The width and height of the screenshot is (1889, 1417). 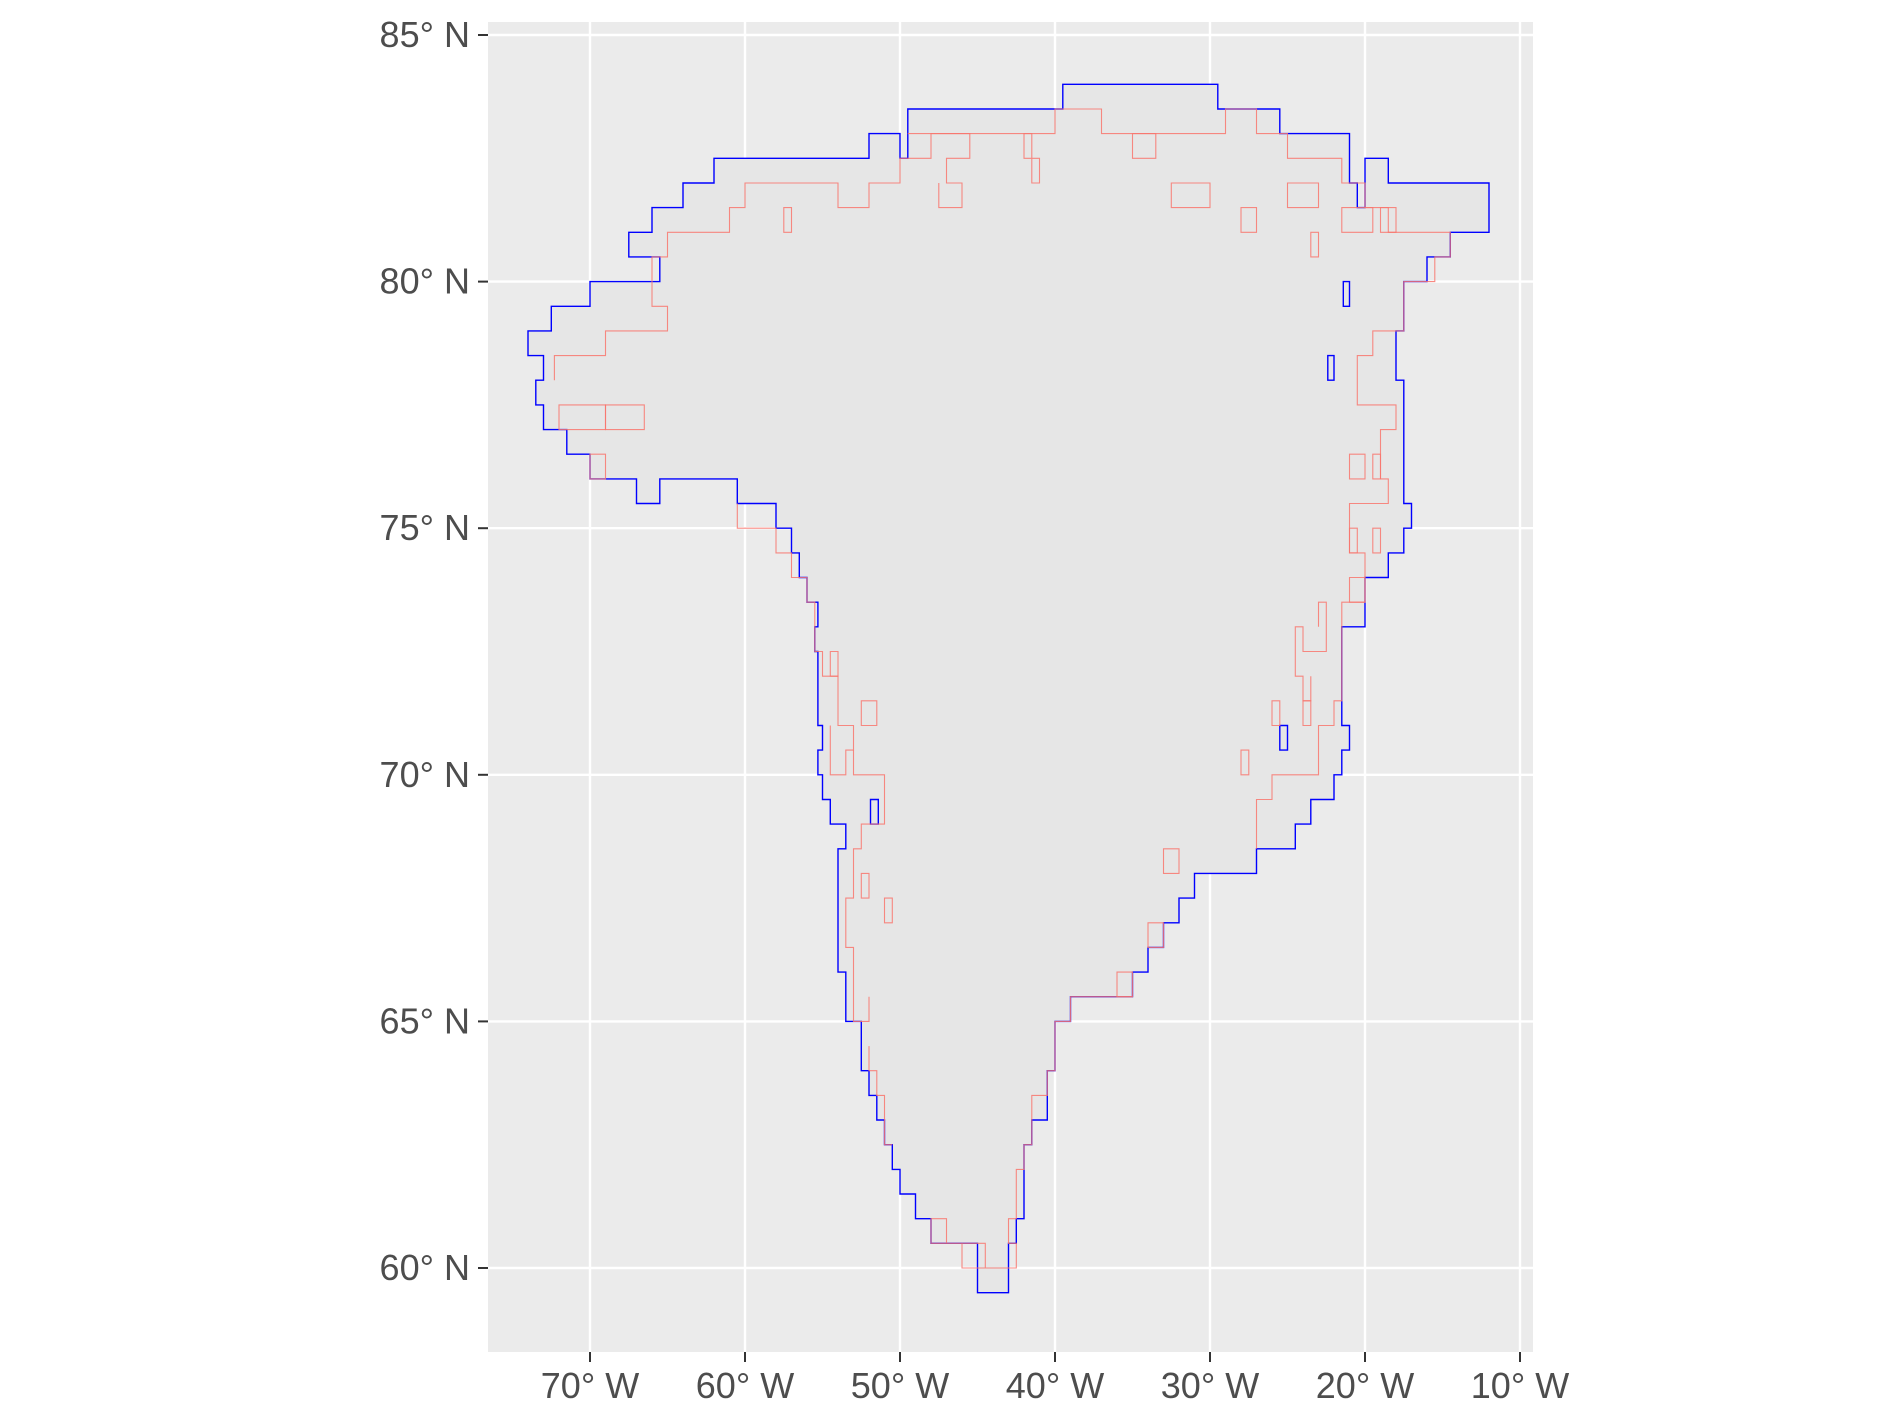 I want to click on x-tick-label: 10° W, so click(x=1520, y=1385).